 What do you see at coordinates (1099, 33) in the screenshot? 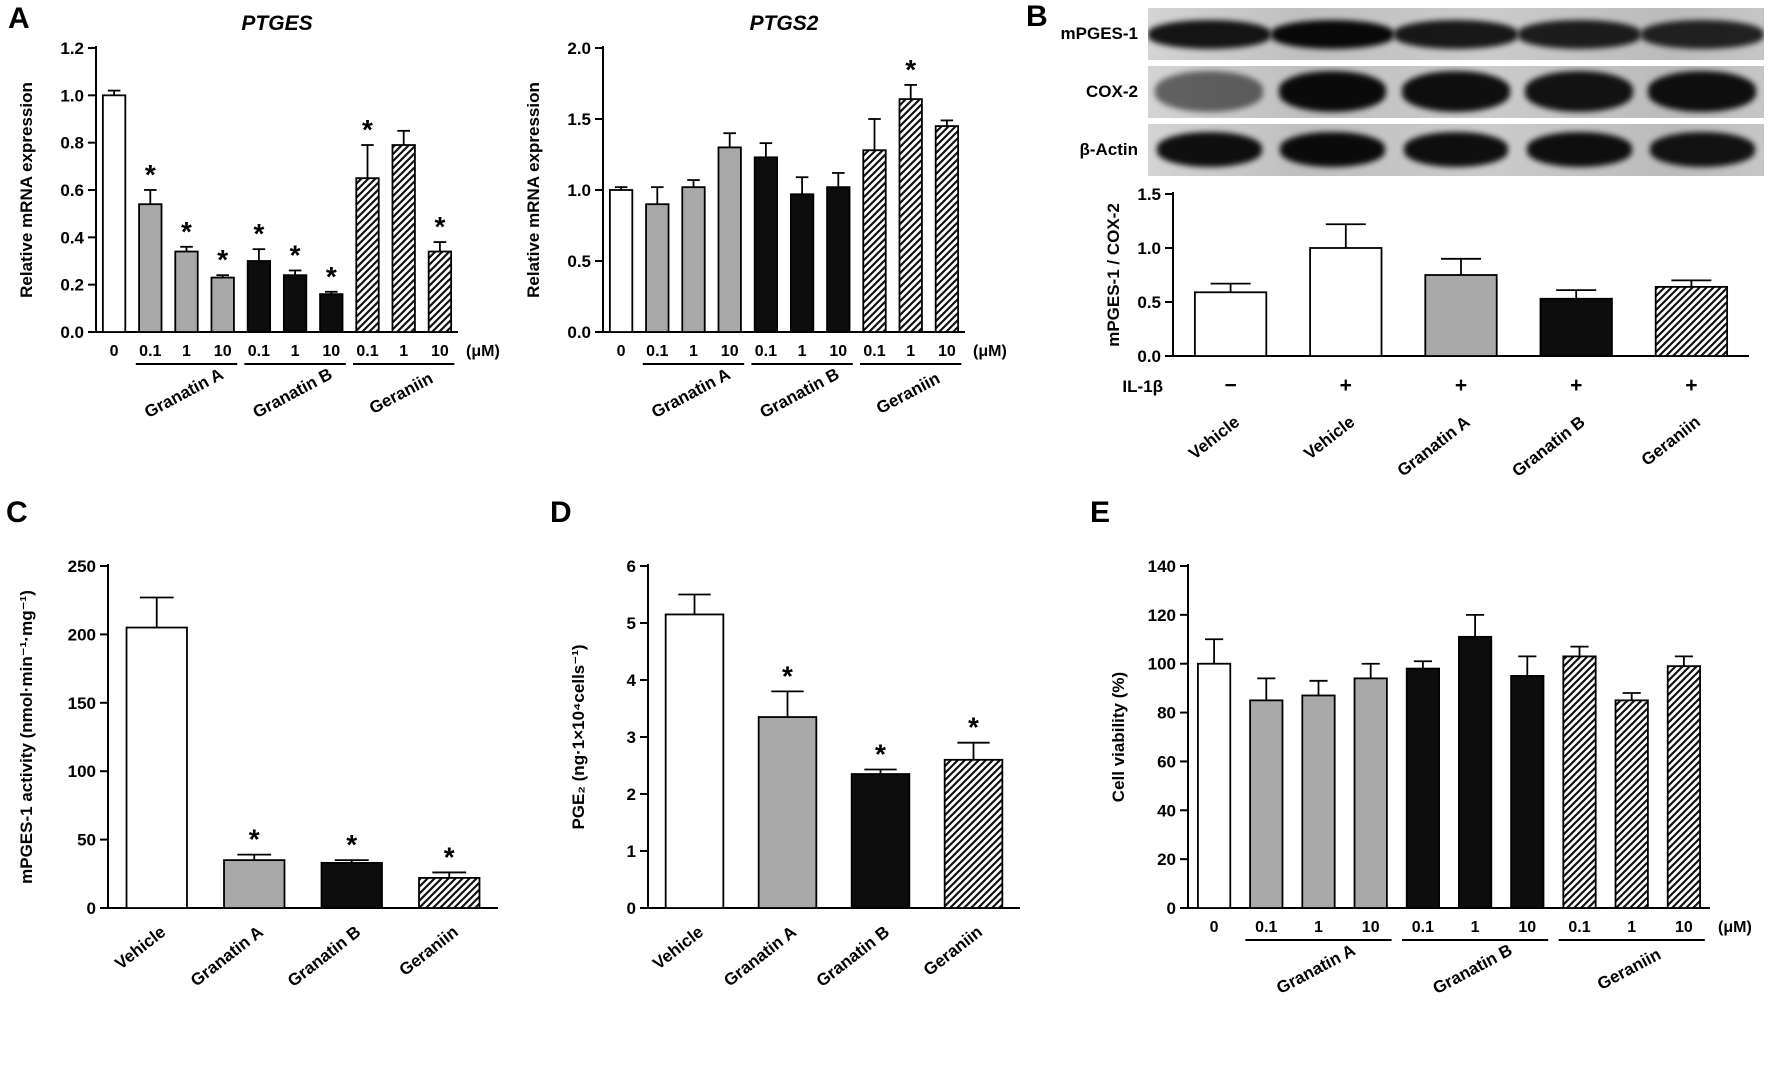
I see `blot-label-mpges1: mPGES-1` at bounding box center [1099, 33].